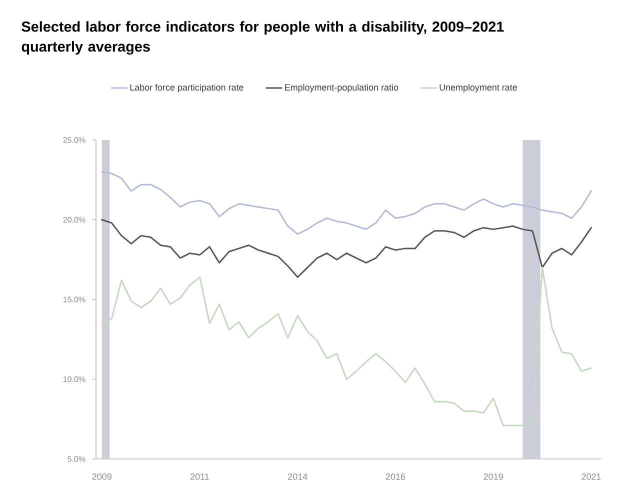  I want to click on x-tick-label: 2014, so click(298, 477).